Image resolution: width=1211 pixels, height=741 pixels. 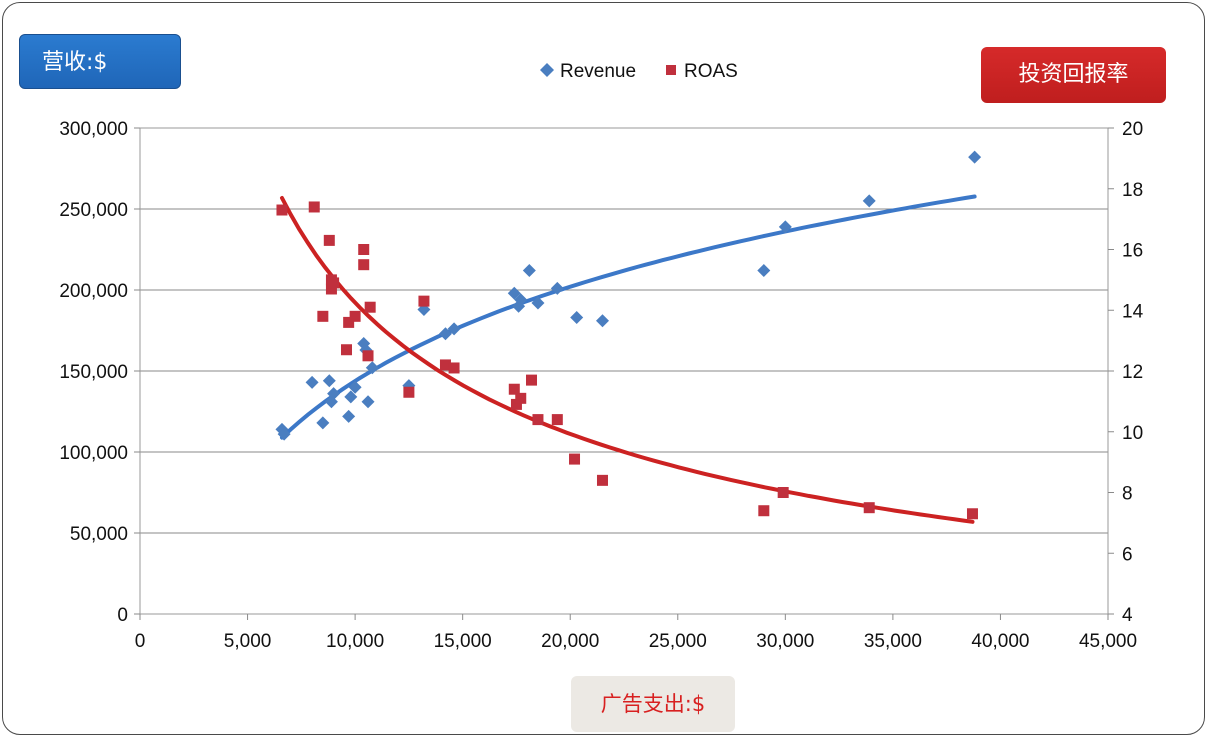 What do you see at coordinates (355, 641) in the screenshot?
I see `x-tick-label: 10,000` at bounding box center [355, 641].